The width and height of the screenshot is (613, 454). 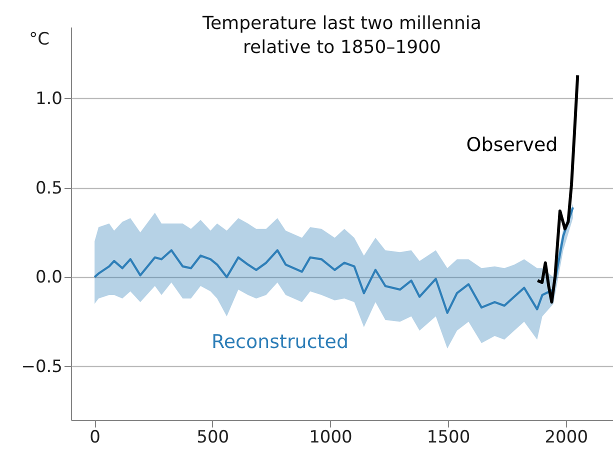 I want to click on y-tick-label: −0.5, so click(x=41, y=366).